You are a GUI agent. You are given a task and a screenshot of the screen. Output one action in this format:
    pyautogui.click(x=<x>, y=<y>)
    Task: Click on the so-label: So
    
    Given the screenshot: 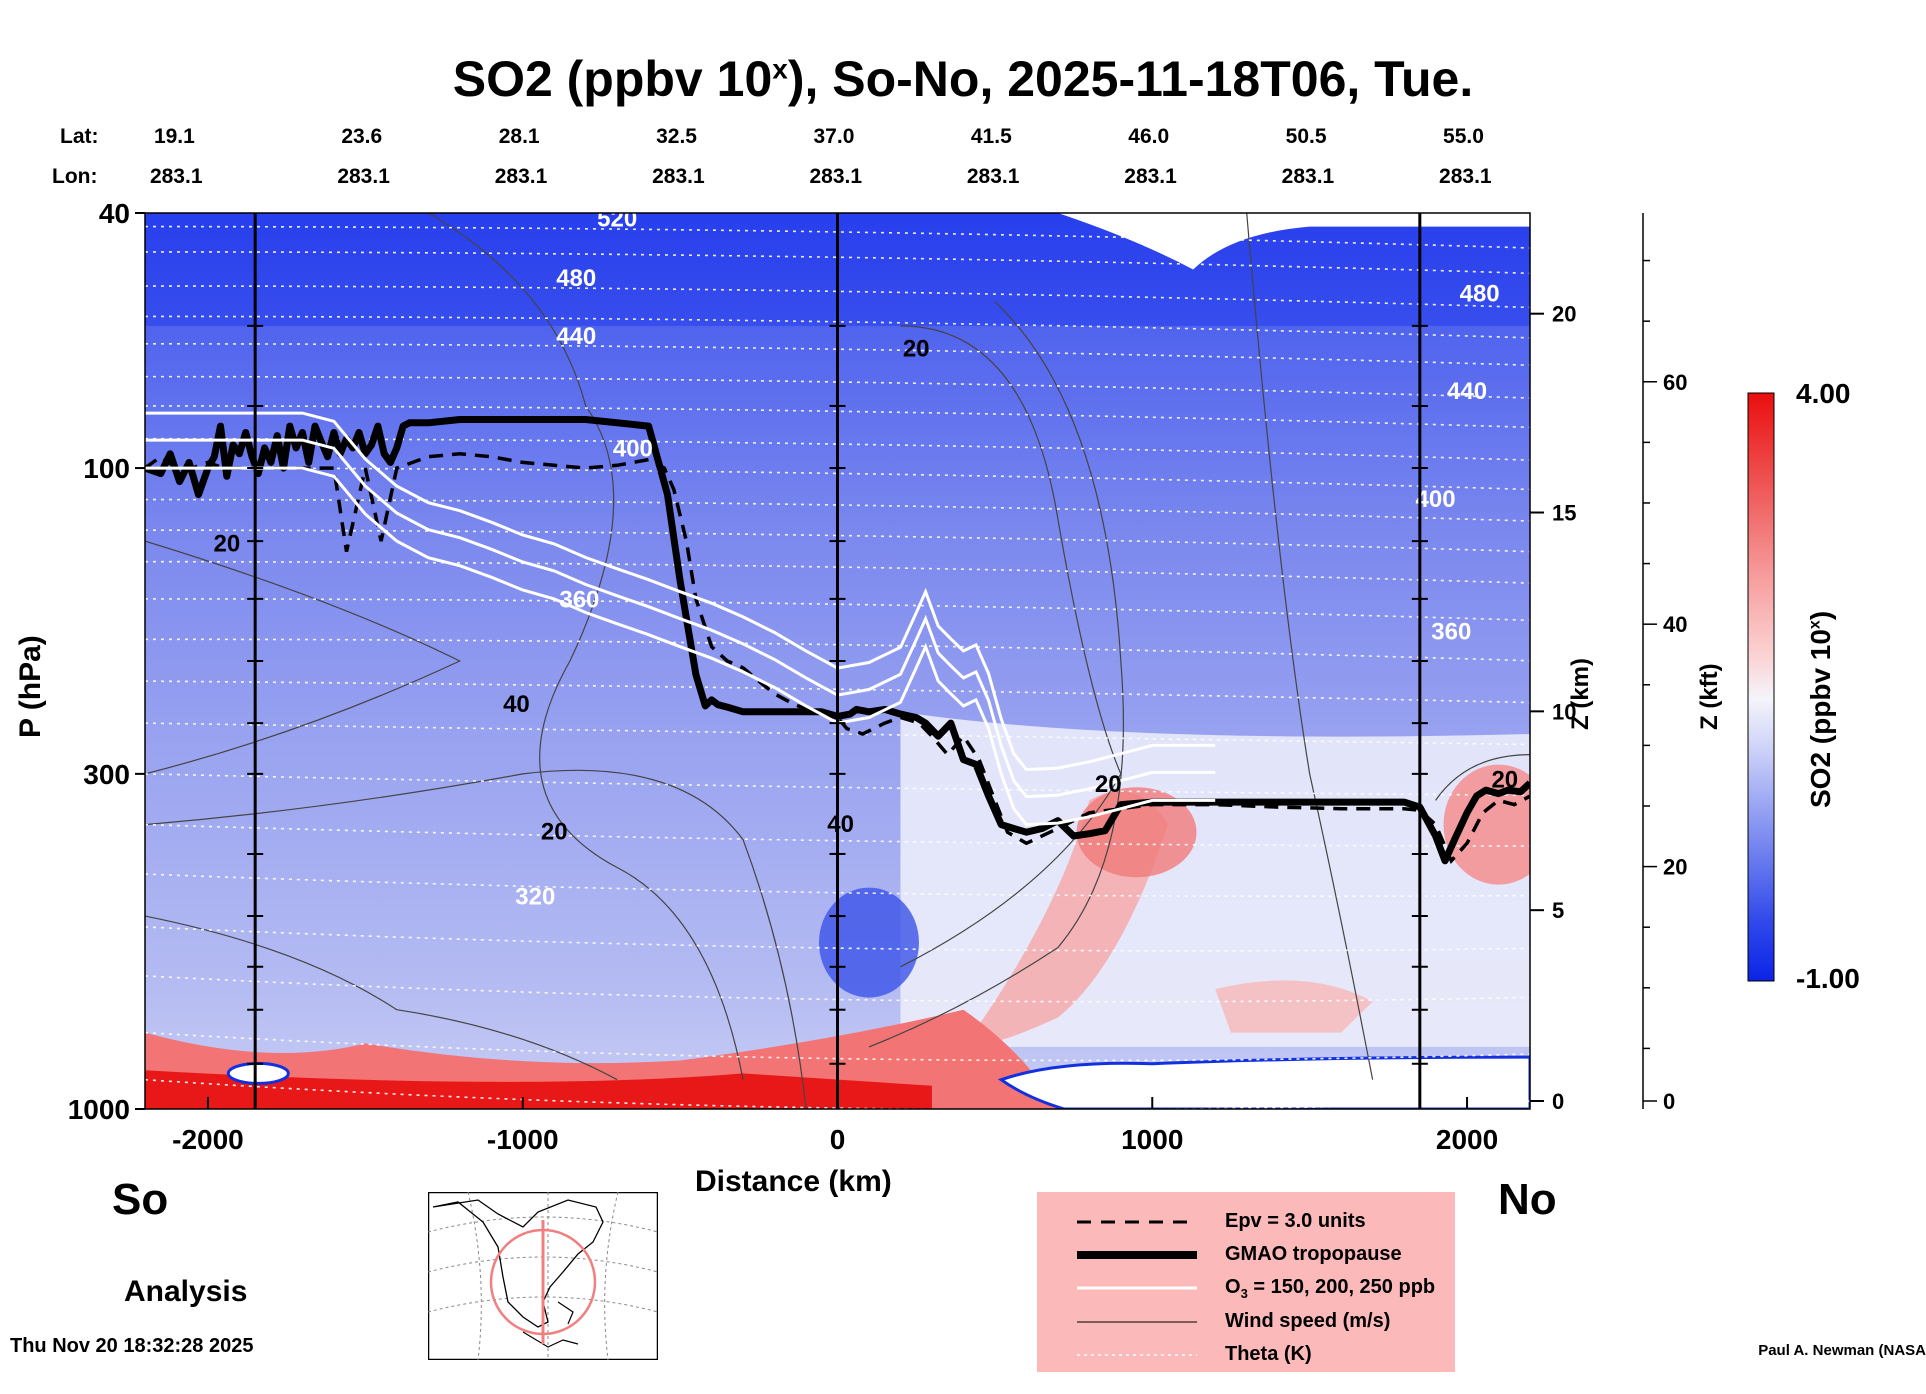 What is the action you would take?
    pyautogui.click(x=140, y=1199)
    